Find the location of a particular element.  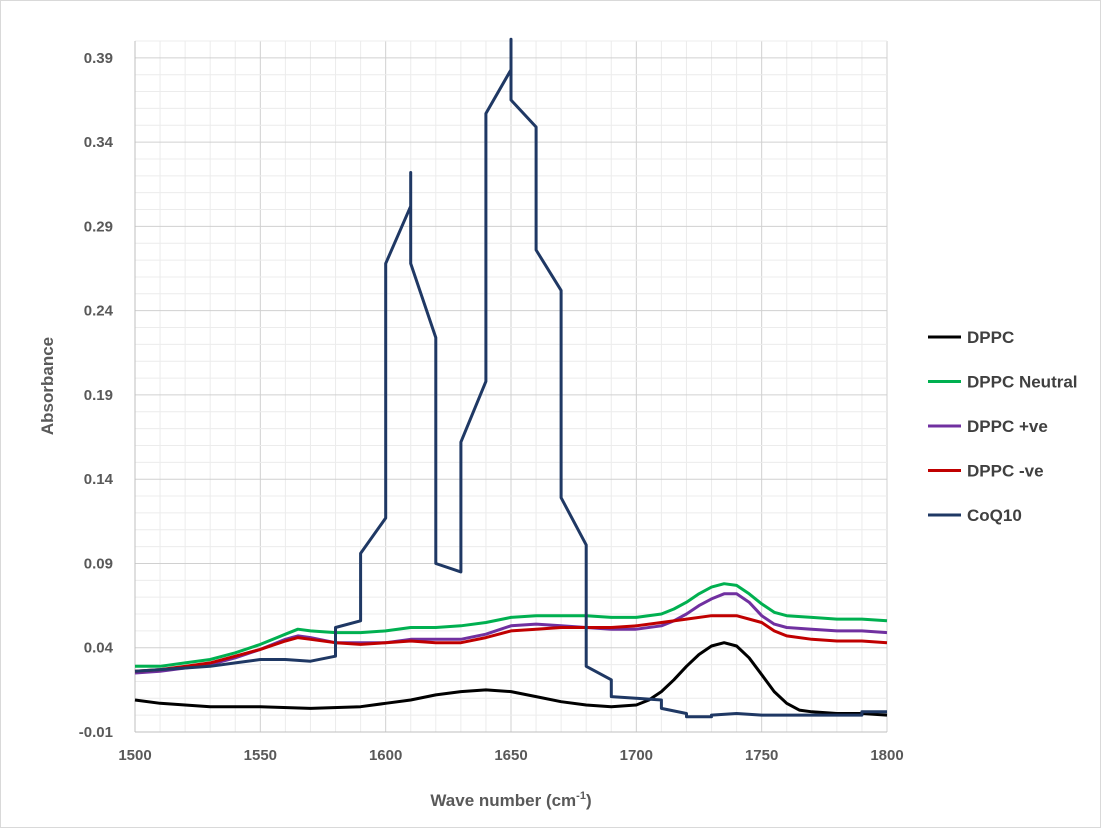

y-tick-label: 0.29 is located at coordinates (98, 226).